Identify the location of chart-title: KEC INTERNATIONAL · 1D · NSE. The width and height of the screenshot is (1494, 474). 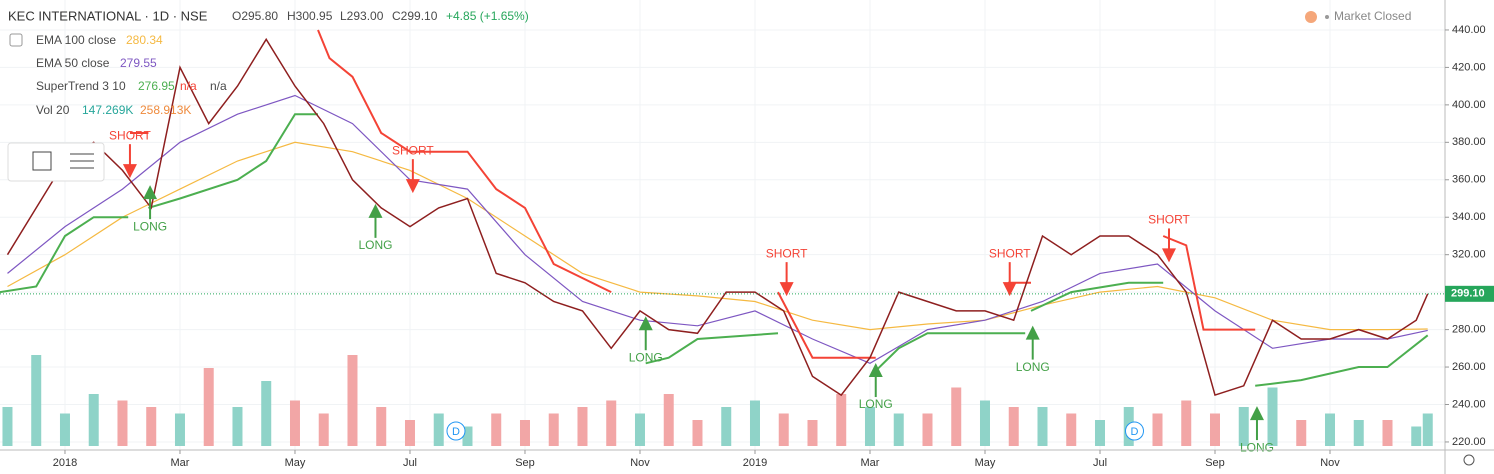
(108, 15).